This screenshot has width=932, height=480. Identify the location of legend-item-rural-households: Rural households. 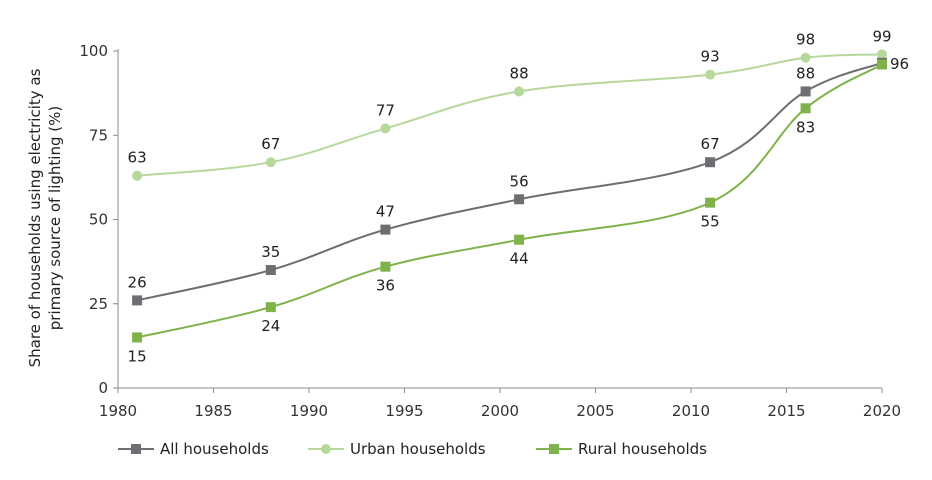
(621, 449).